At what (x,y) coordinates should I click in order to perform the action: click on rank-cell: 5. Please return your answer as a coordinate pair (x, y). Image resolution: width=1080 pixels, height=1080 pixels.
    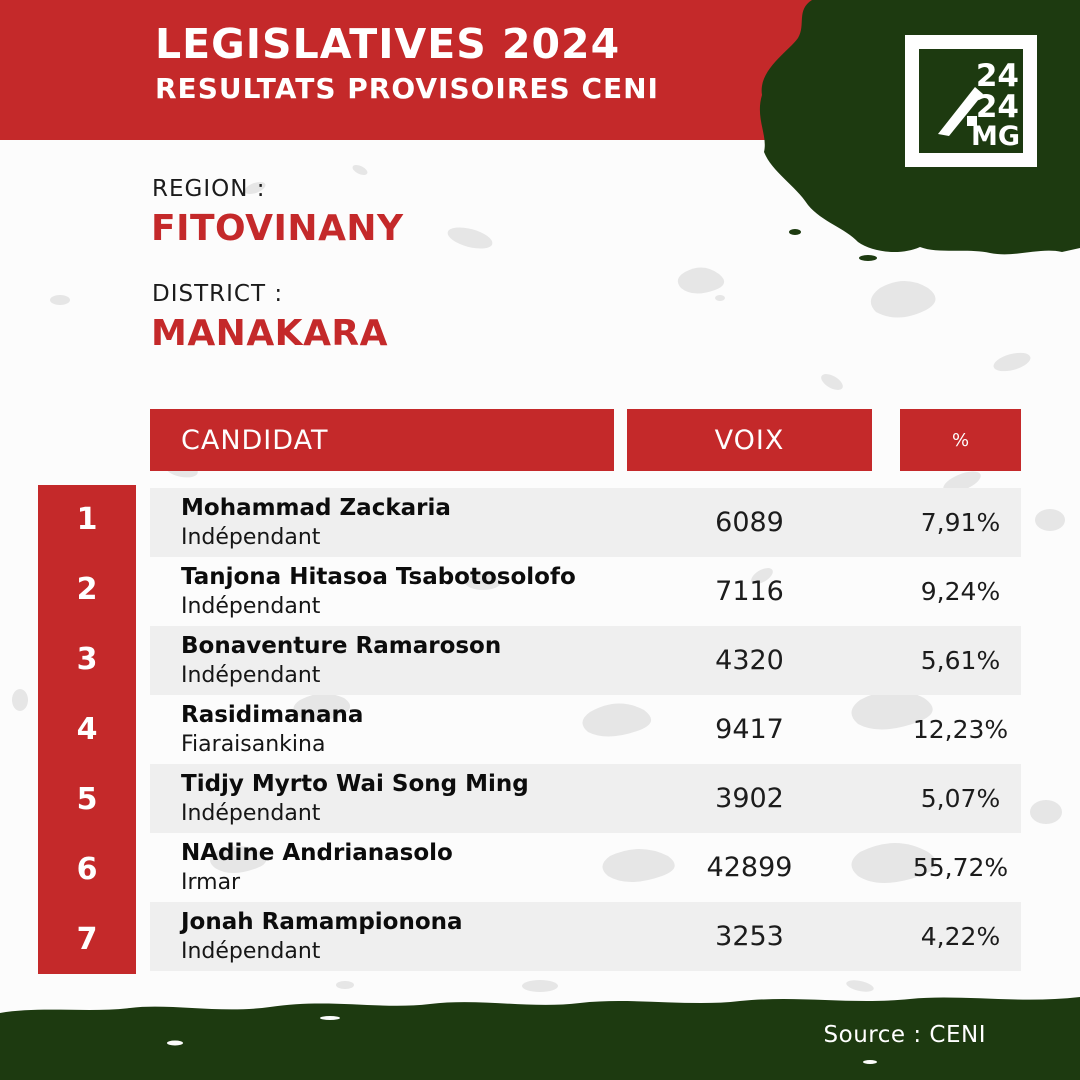
    Looking at the image, I should click on (87, 799).